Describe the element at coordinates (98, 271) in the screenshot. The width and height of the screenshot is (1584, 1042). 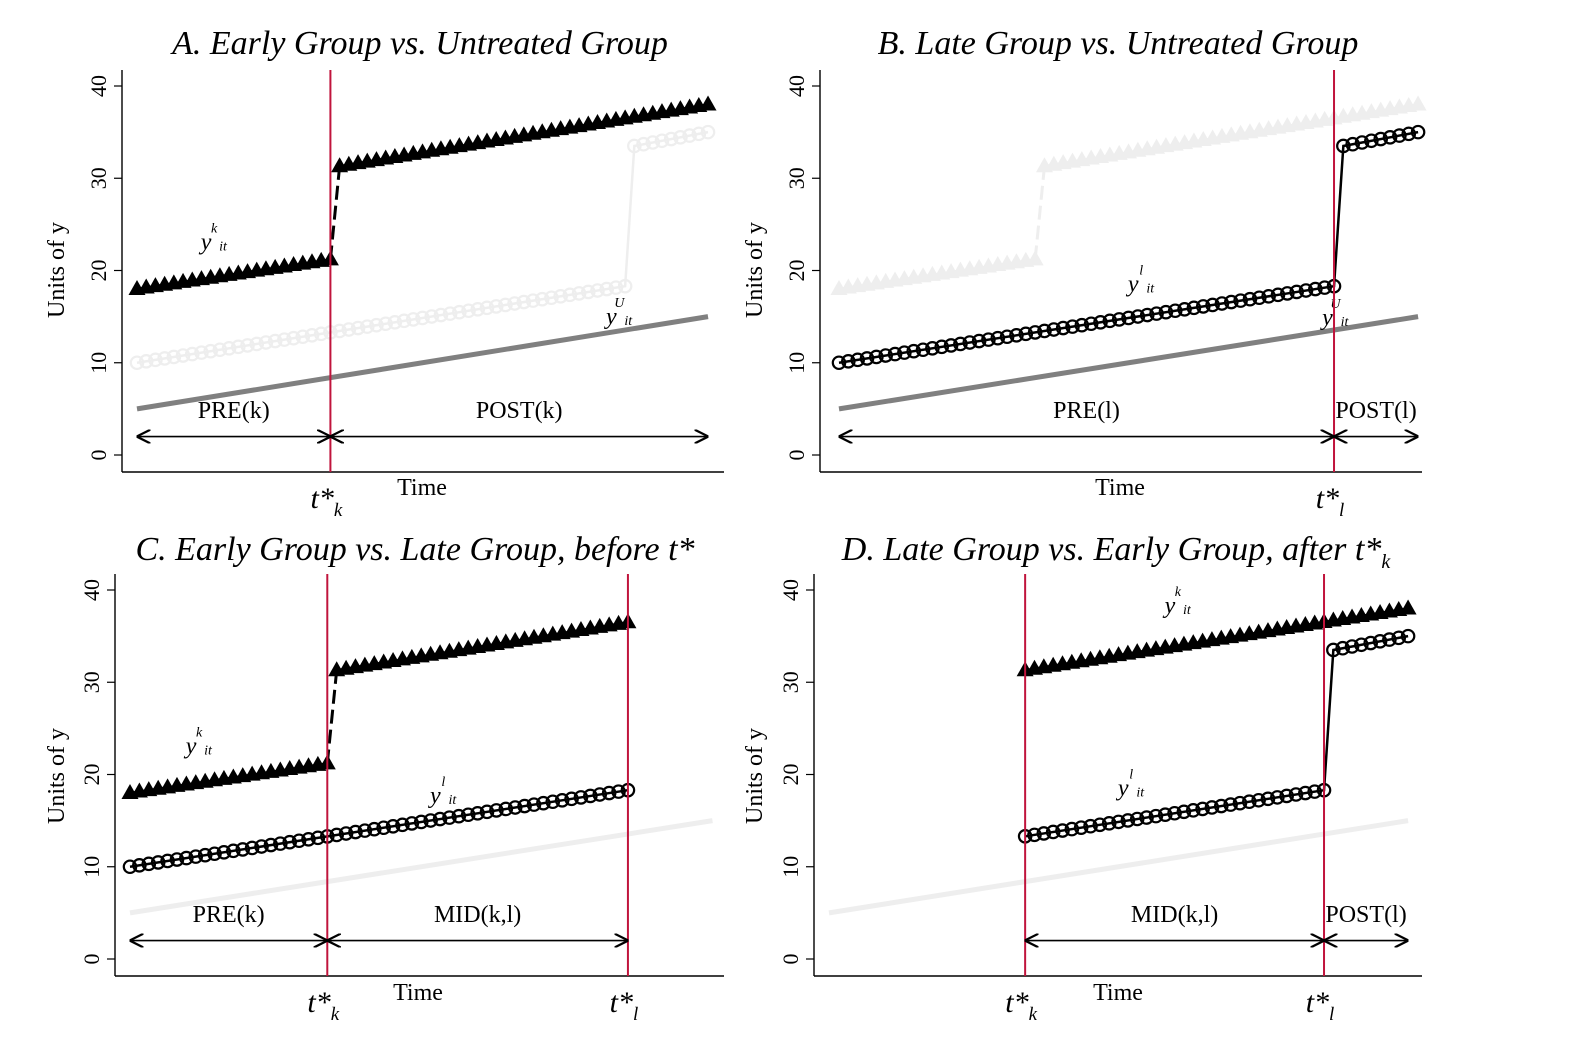
I see `y-tick-label: 20` at that location.